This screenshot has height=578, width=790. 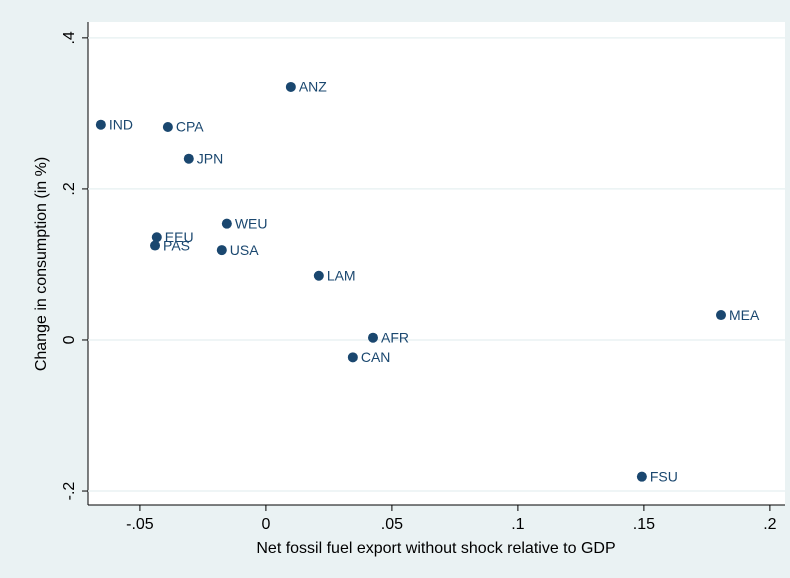 What do you see at coordinates (121, 124) in the screenshot?
I see `point-label: IND` at bounding box center [121, 124].